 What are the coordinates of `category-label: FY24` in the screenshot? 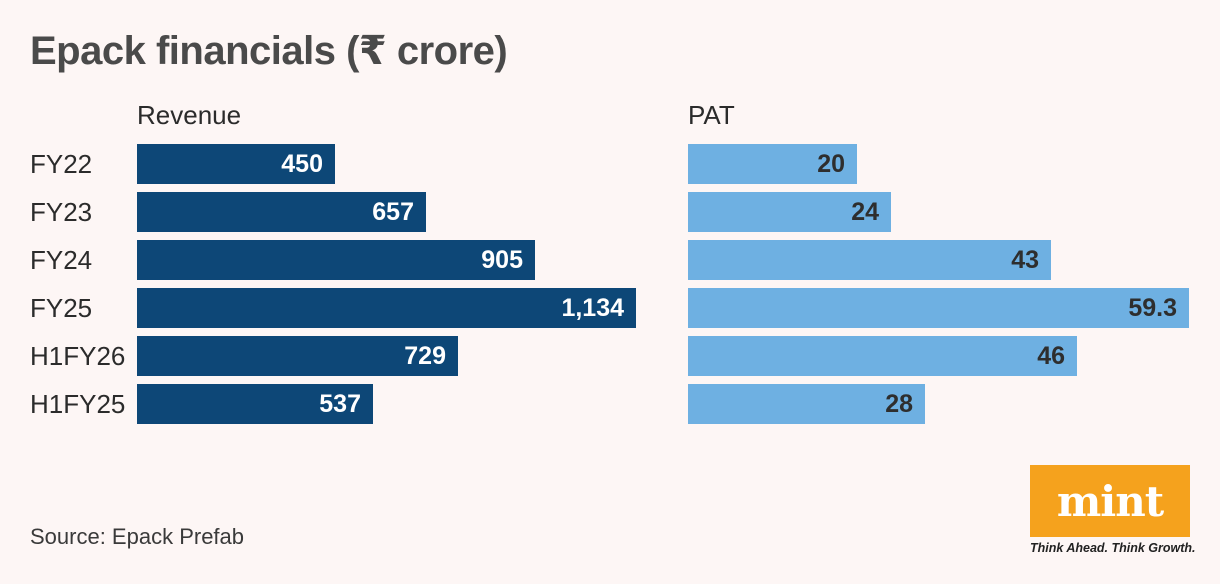 It's located at (61, 260).